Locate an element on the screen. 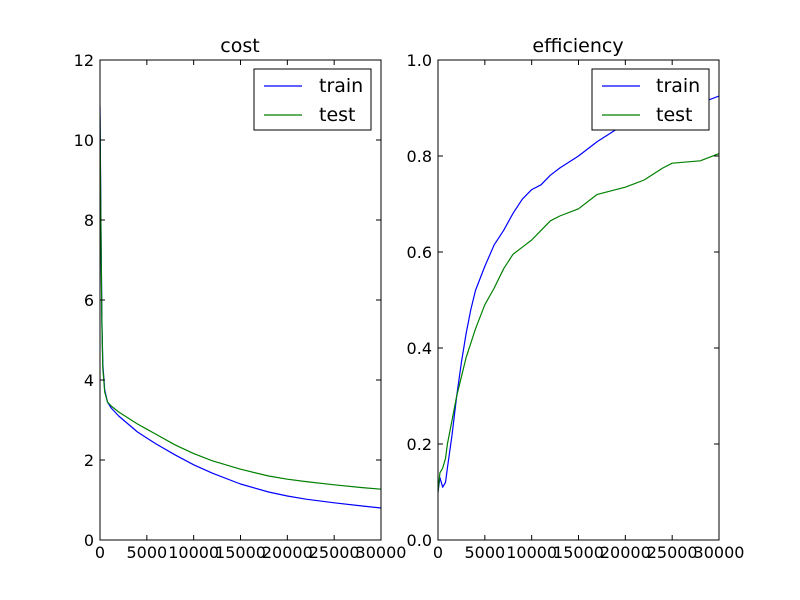  efficiency-legend-train-label: train is located at coordinates (678, 86).